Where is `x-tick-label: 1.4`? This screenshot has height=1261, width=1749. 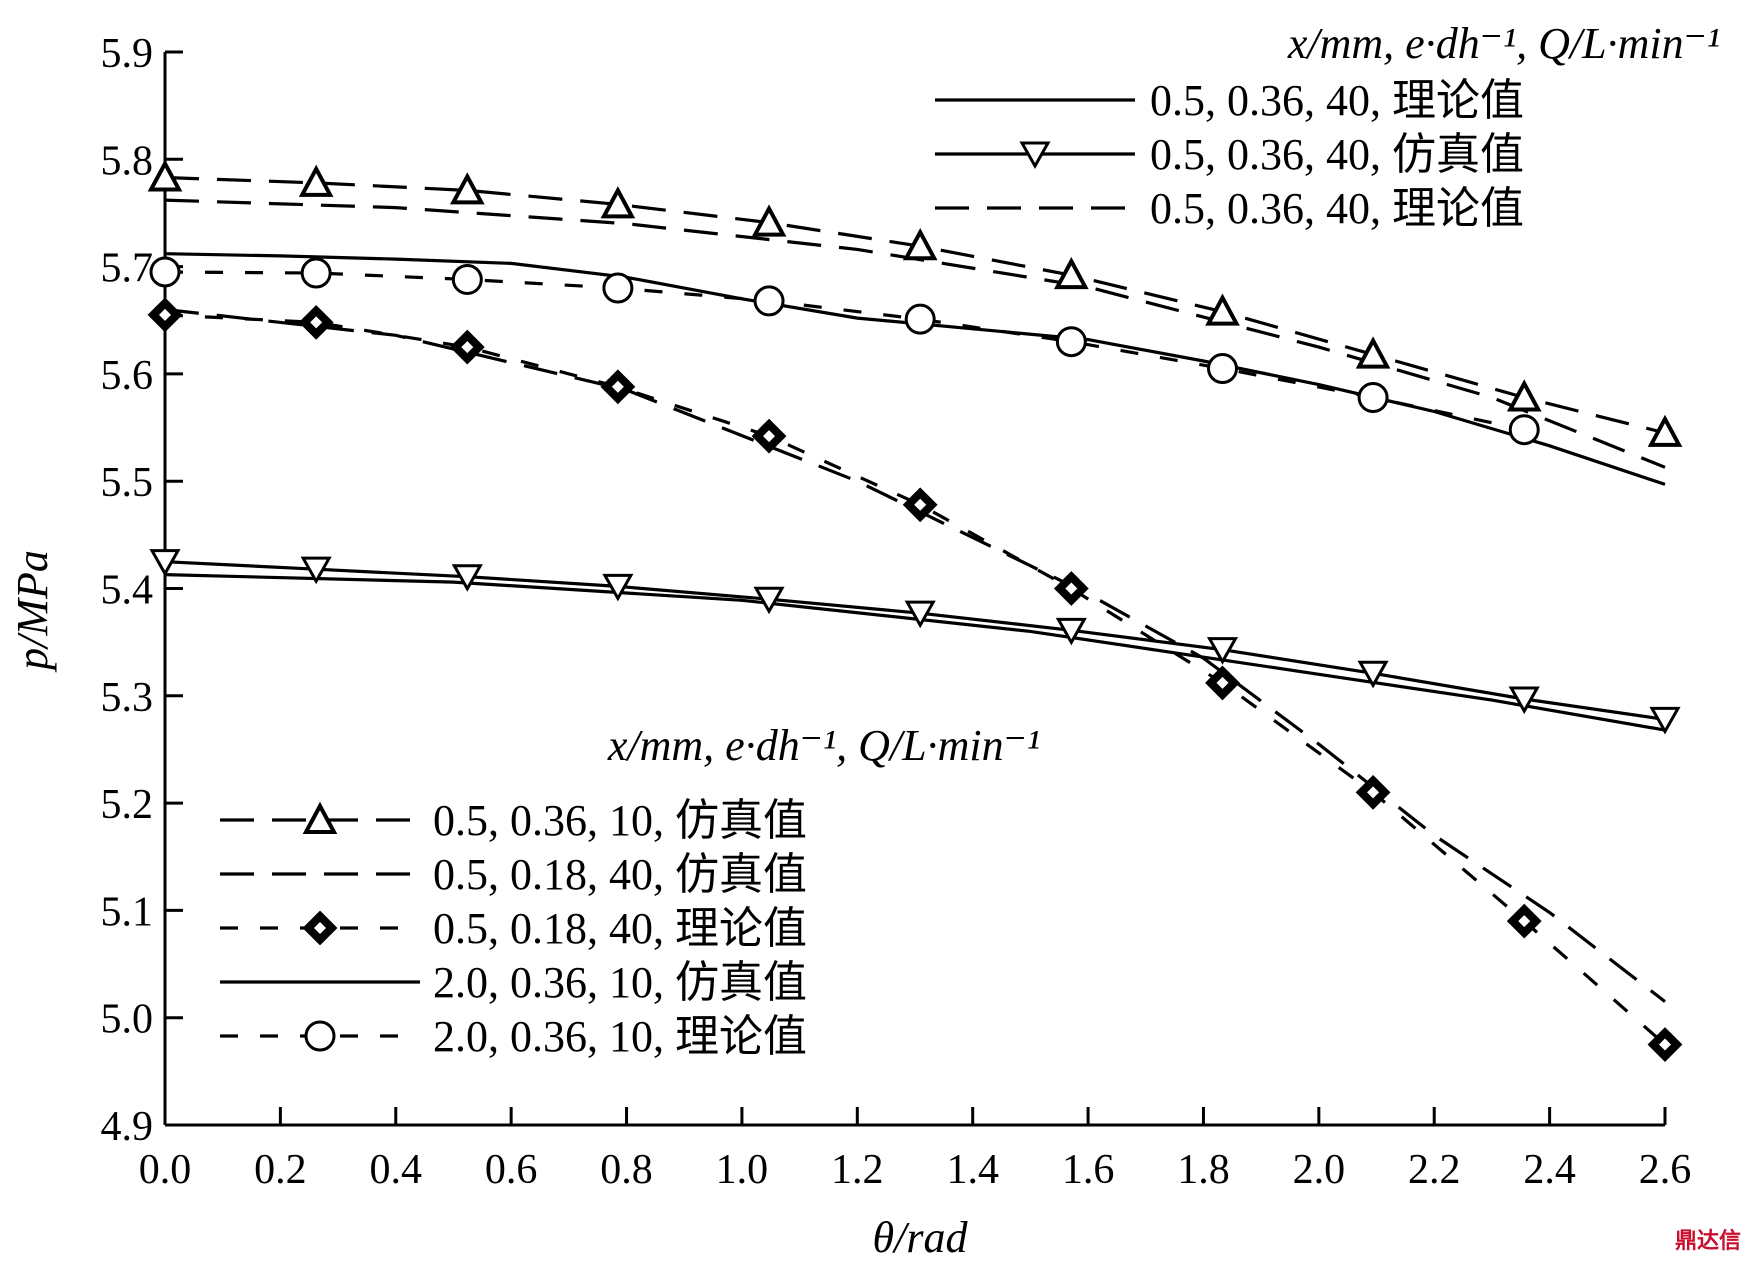
x-tick-label: 1.4 is located at coordinates (972, 1170).